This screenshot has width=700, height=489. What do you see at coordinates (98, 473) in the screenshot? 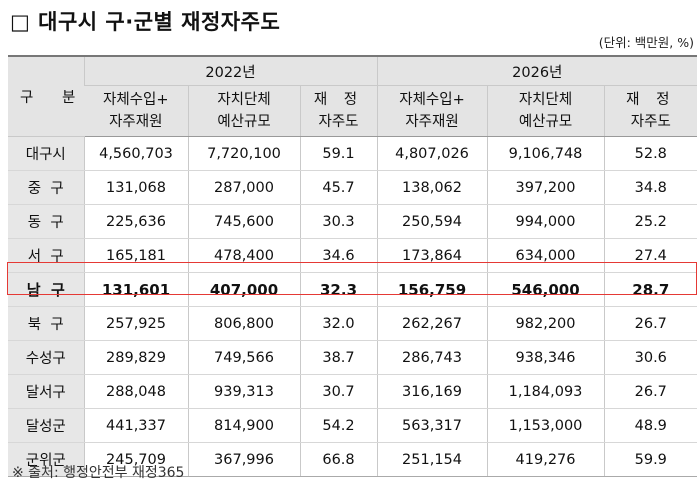
I see `source-note: ※ 출처: 행정안전부 재정365` at bounding box center [98, 473].